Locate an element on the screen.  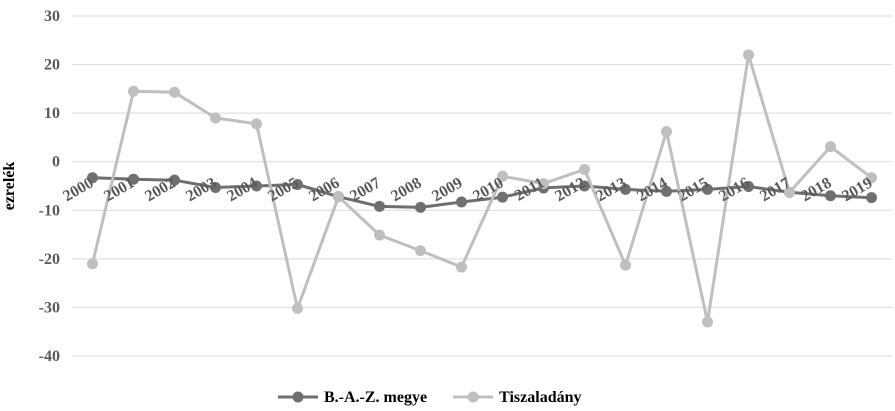
y-tick-label: -20 is located at coordinates (49, 259).